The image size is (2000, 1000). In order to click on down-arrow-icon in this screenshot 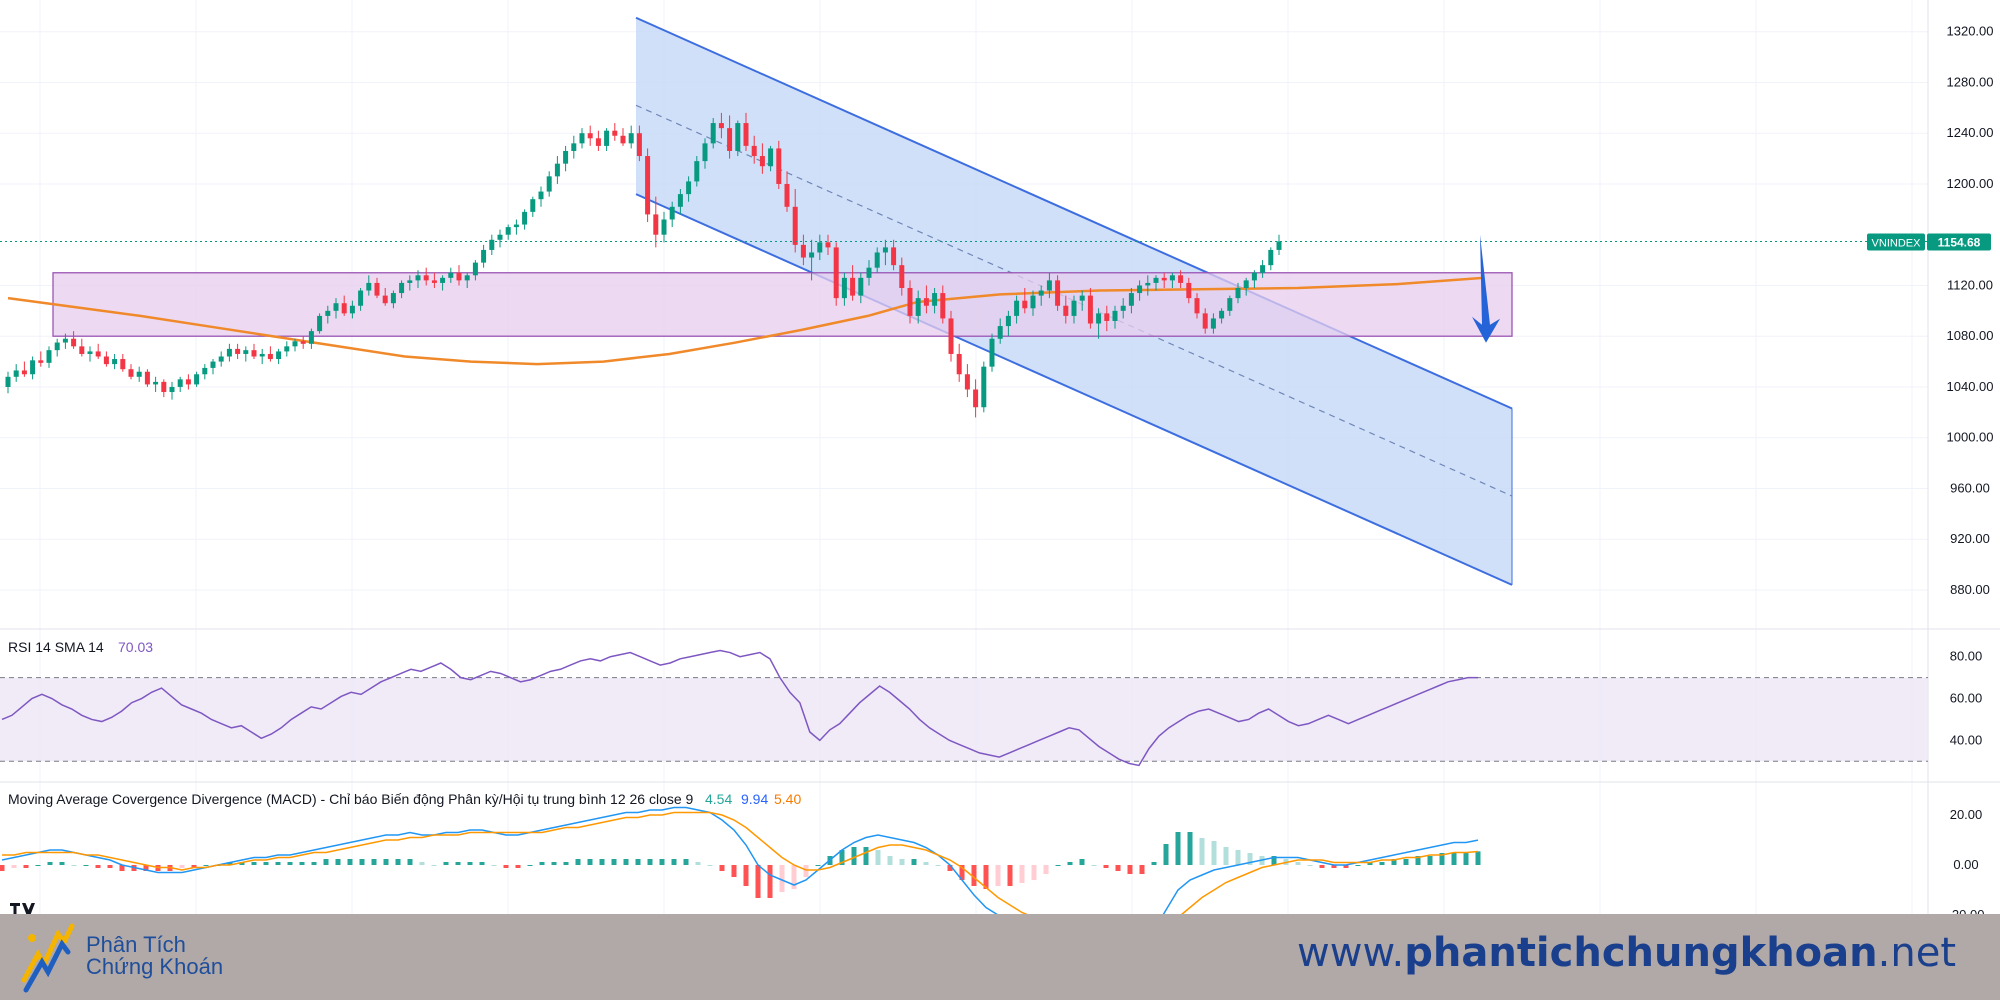, I will do `click(1486, 288)`.